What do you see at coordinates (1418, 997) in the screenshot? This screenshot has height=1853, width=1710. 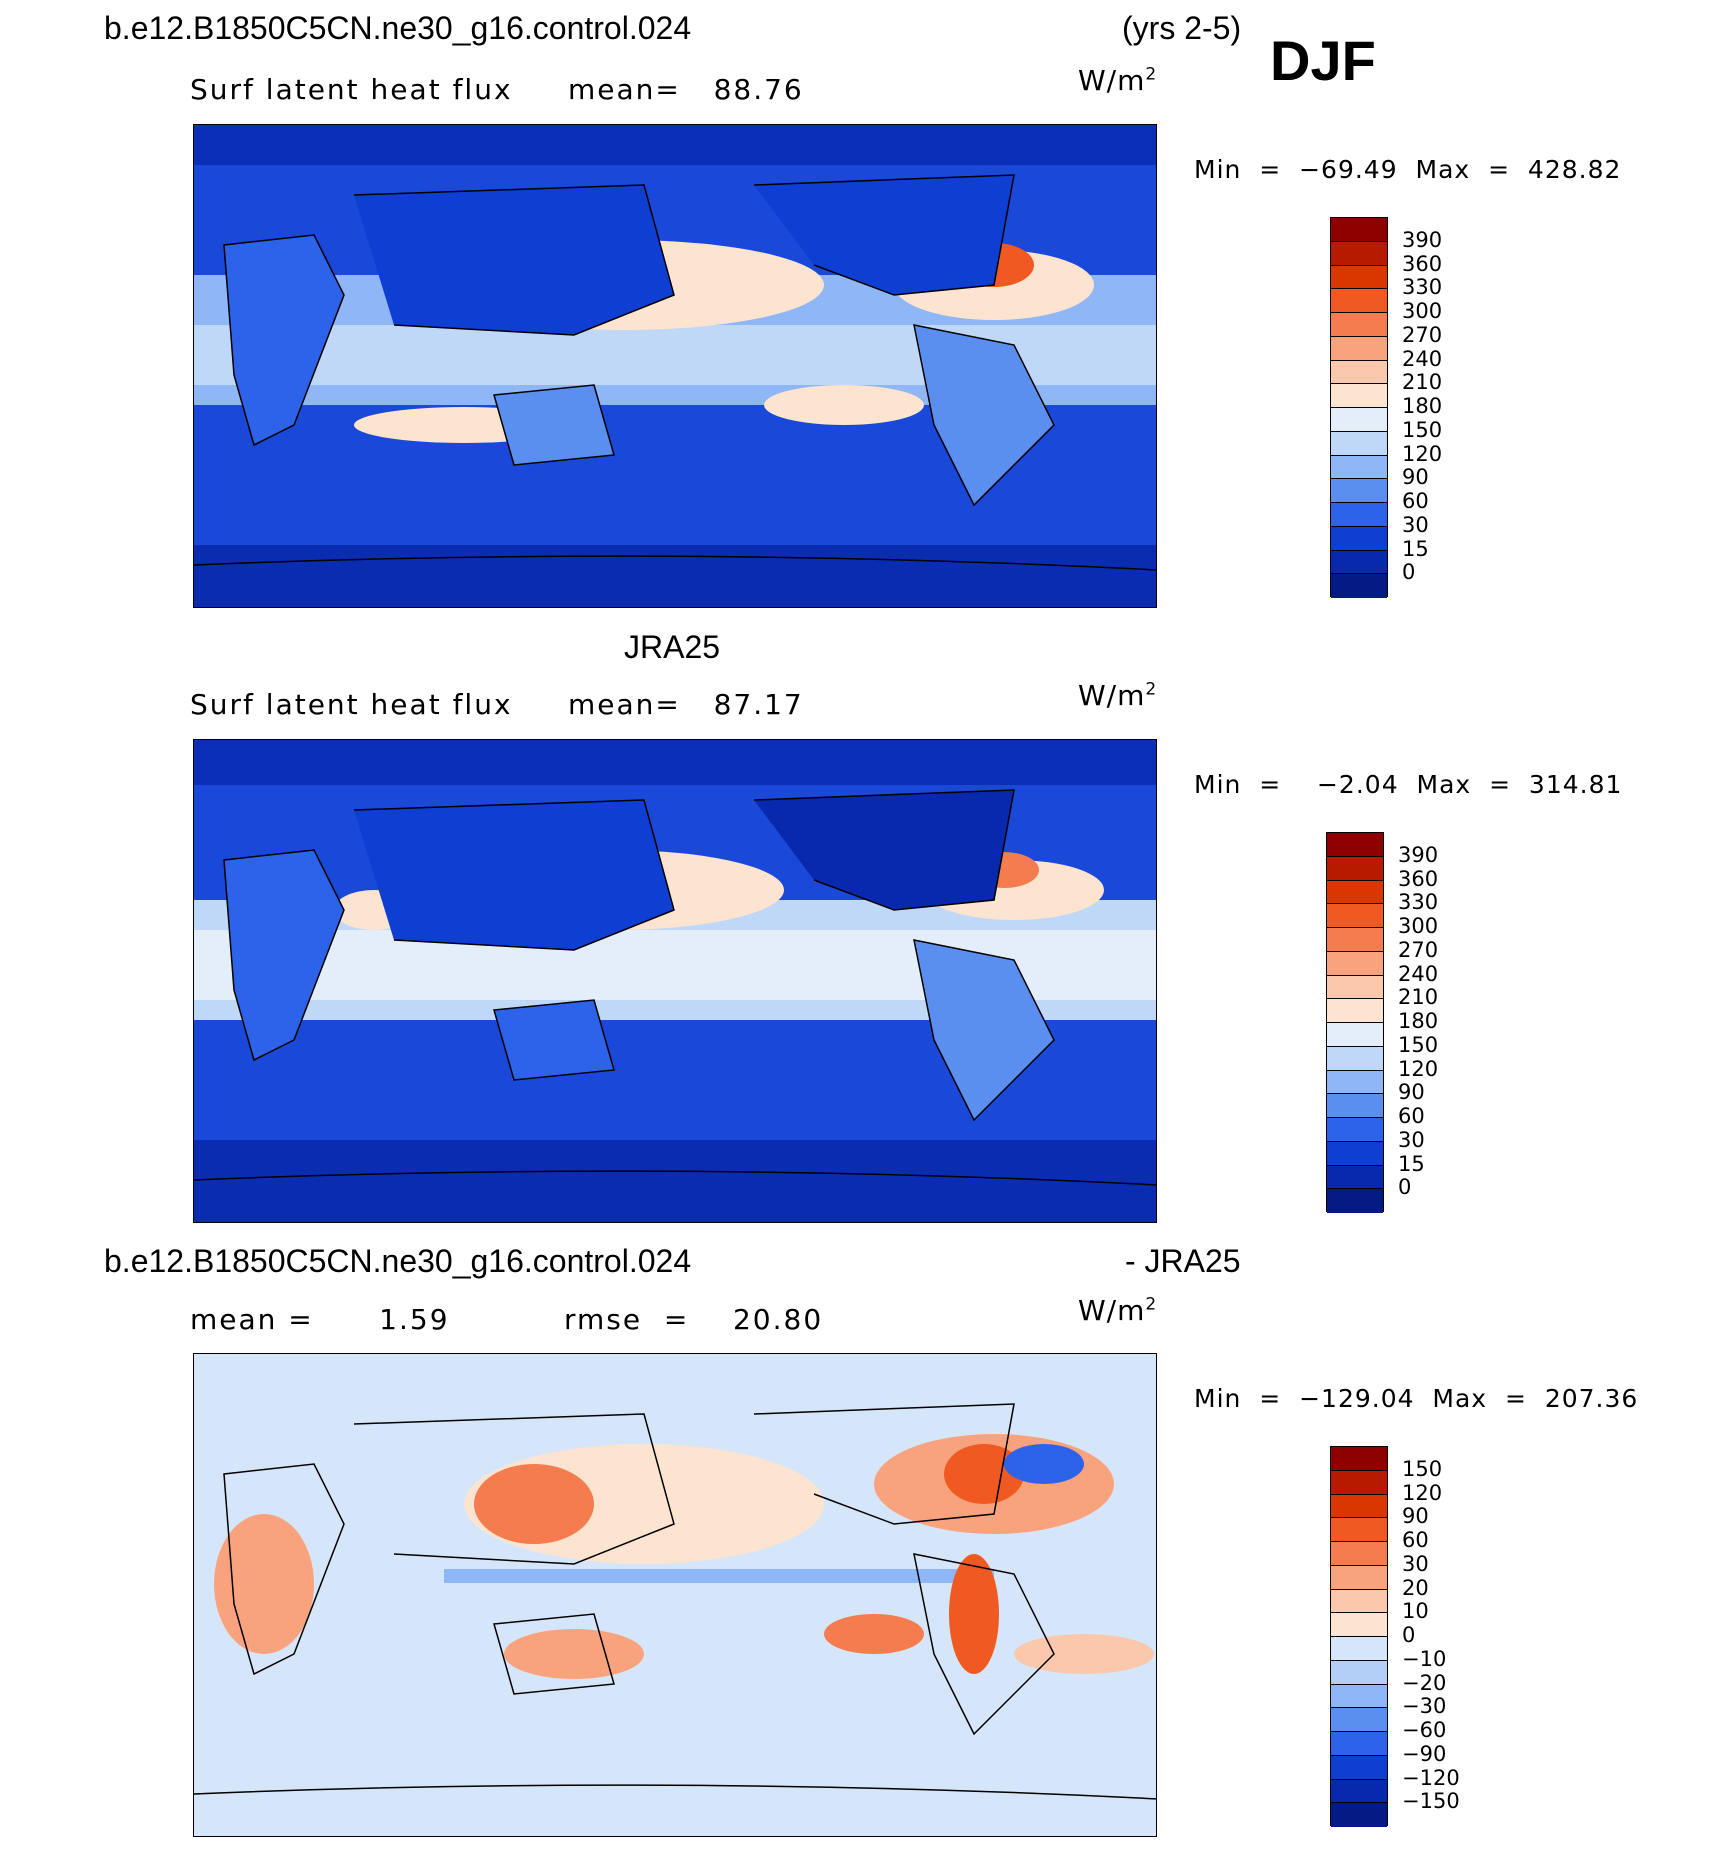 I see `colorbar-tick-label: 210` at bounding box center [1418, 997].